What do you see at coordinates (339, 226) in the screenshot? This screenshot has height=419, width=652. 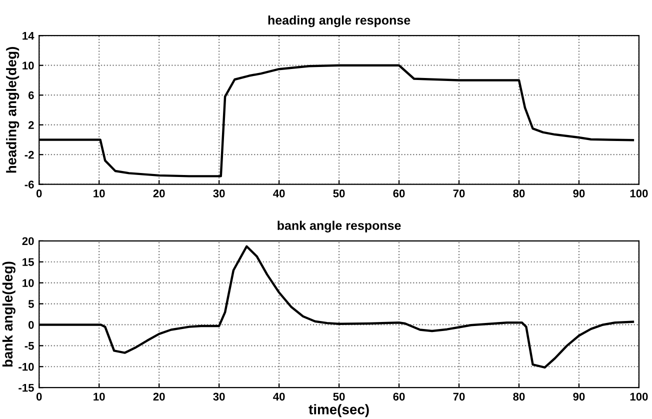 I see `chart-title: bank angle response` at bounding box center [339, 226].